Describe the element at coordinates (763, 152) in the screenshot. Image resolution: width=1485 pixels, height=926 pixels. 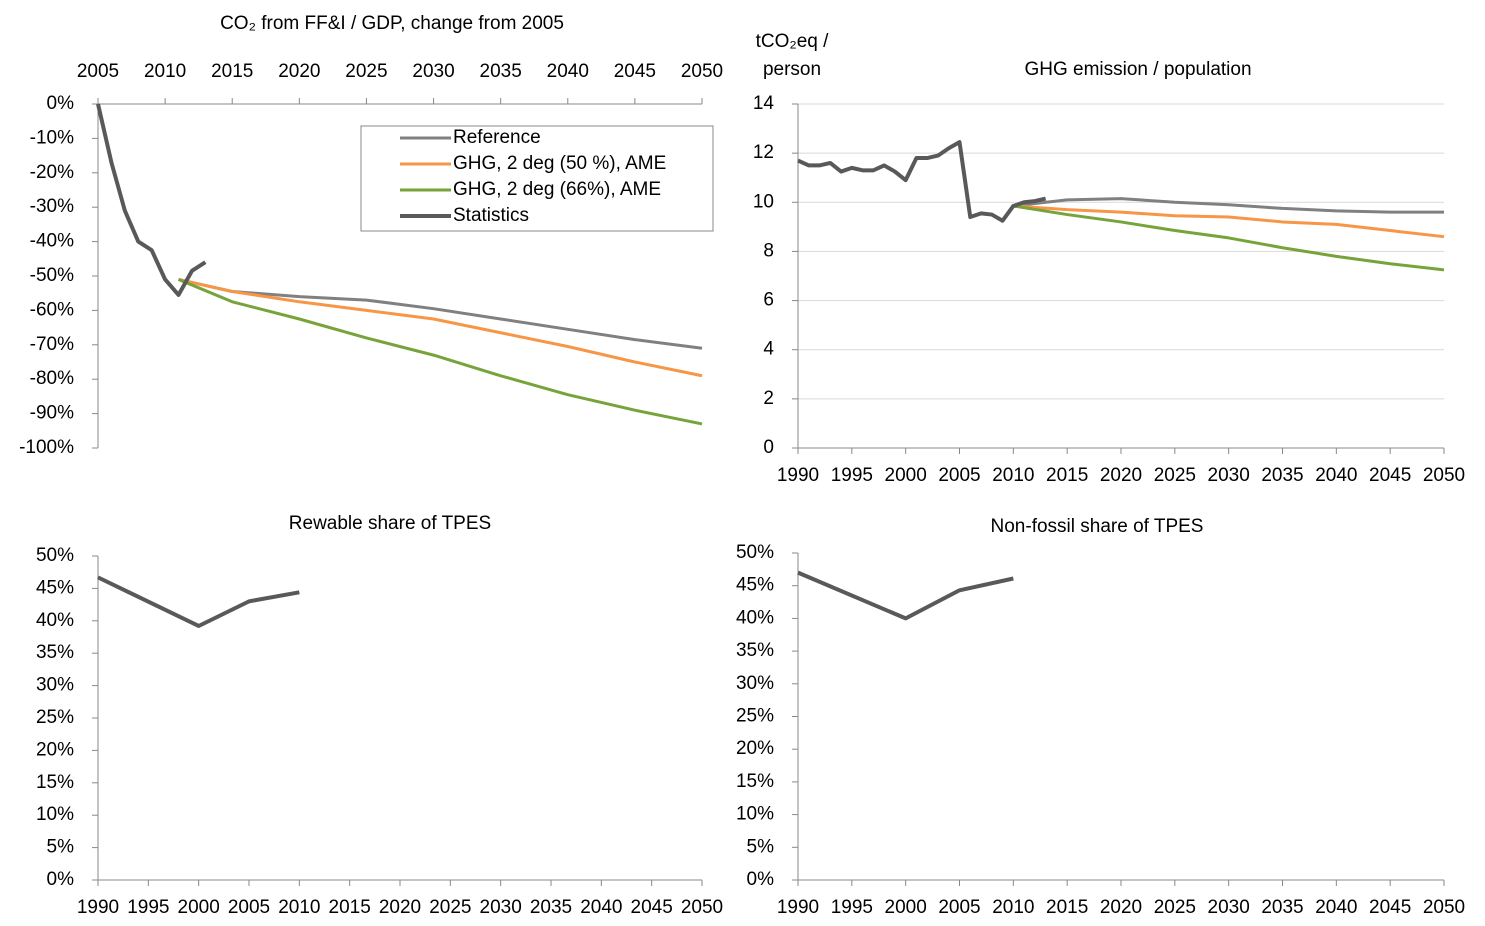
I see `y-tick-label: 12` at that location.